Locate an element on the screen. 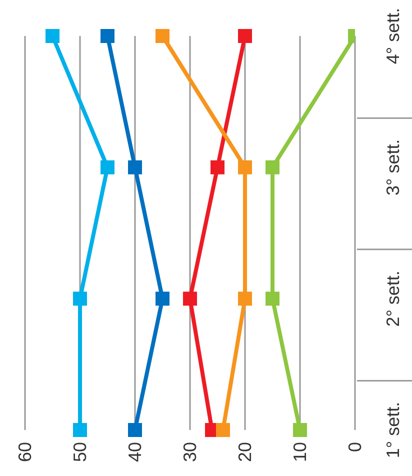 The image size is (412, 476). x-tick-label: 30 is located at coordinates (190, 452).